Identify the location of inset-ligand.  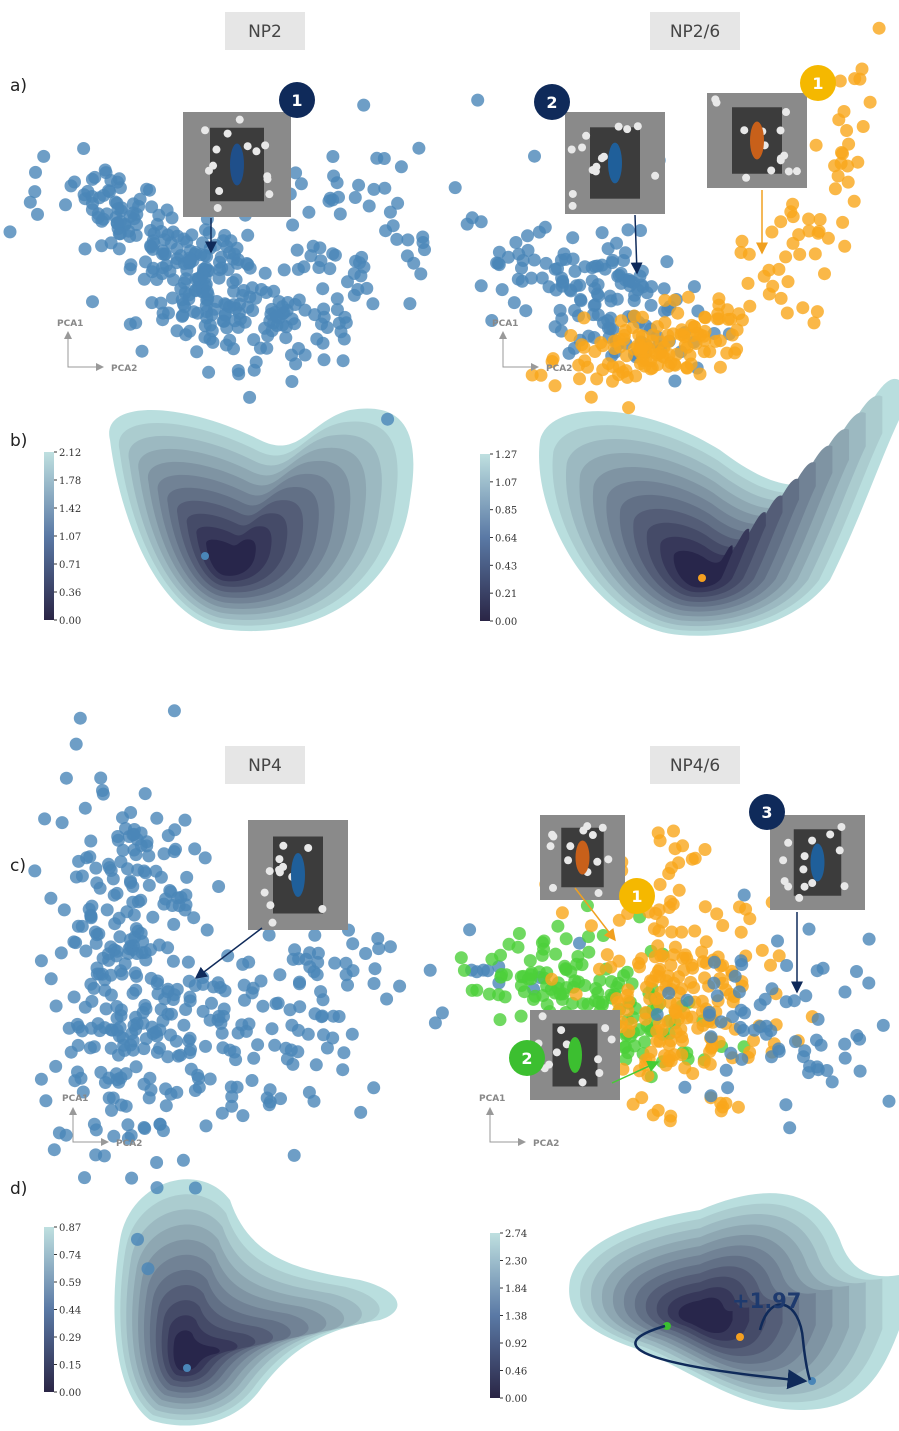
(575, 1055).